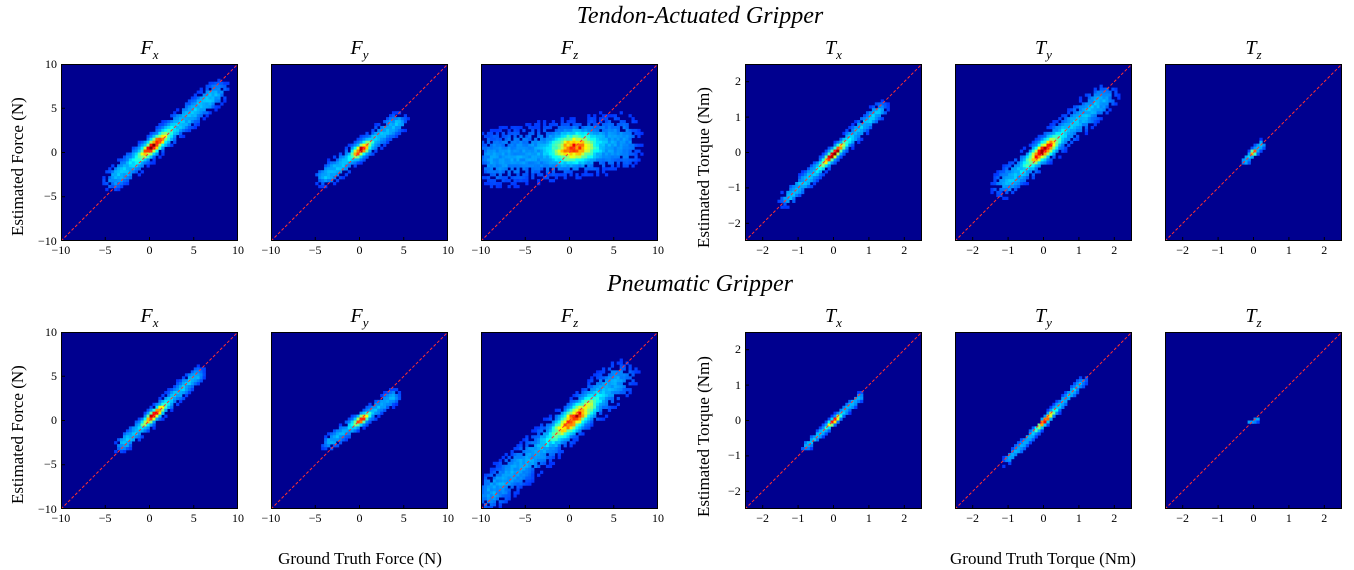 This screenshot has height=570, width=1354. What do you see at coordinates (54, 107) in the screenshot?
I see `y-tick-label: 5` at bounding box center [54, 107].